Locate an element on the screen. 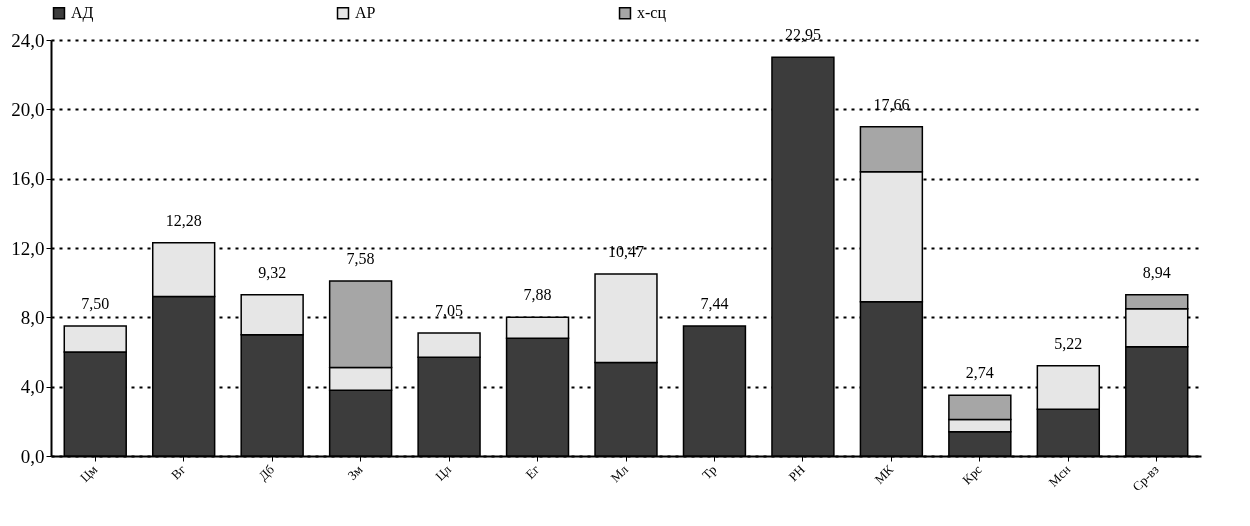 The height and width of the screenshot is (526, 1250). annotation: 7,50 is located at coordinates (95, 303).